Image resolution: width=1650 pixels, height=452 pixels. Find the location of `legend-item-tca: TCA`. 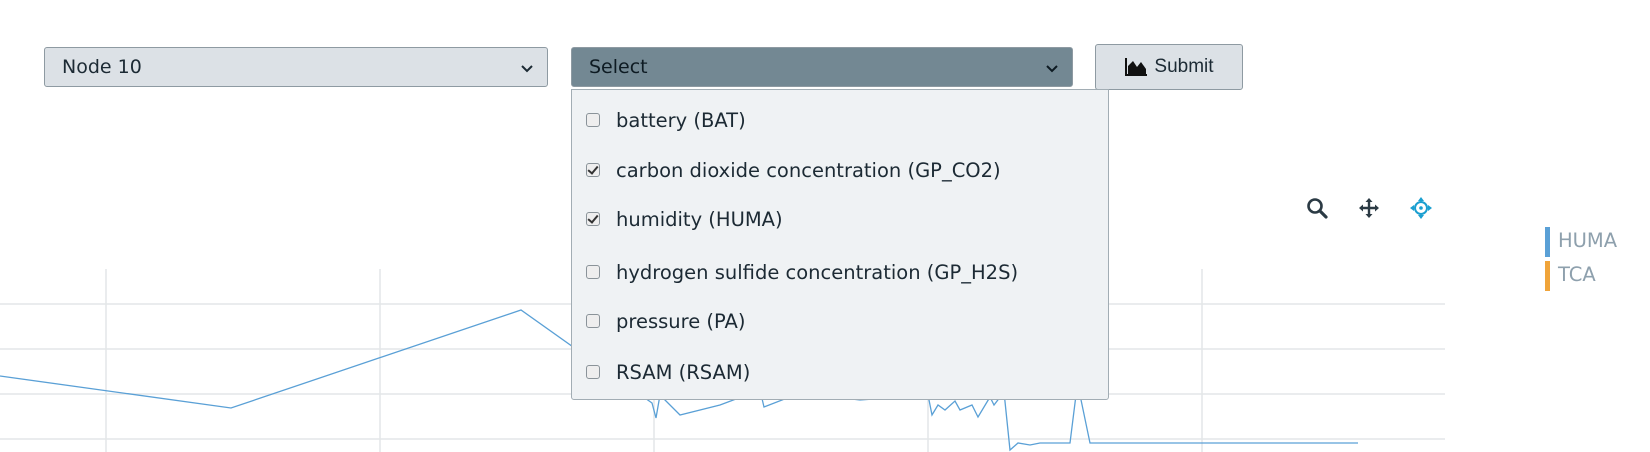

legend-item-tca: TCA is located at coordinates (1581, 275).